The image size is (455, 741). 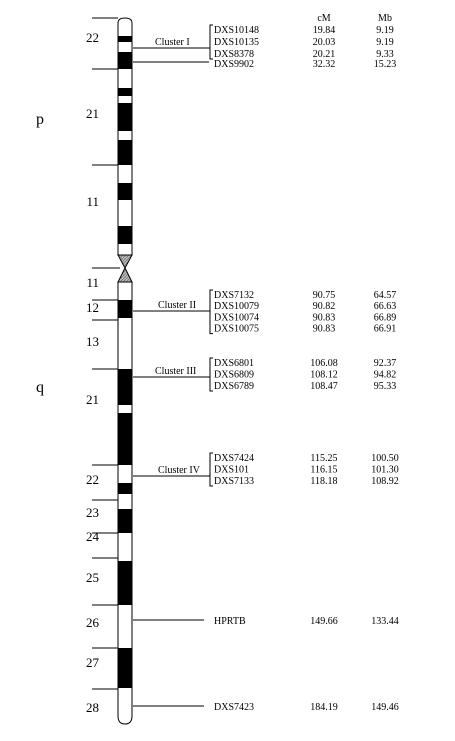 I want to click on marker-name: DXS7424, so click(x=234, y=458).